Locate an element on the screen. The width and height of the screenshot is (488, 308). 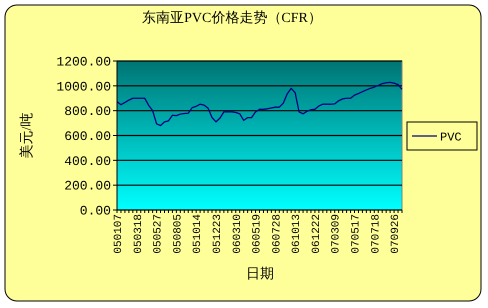
chart-title: 东南亚PVC价格走势（CFR） is located at coordinates (232, 18).